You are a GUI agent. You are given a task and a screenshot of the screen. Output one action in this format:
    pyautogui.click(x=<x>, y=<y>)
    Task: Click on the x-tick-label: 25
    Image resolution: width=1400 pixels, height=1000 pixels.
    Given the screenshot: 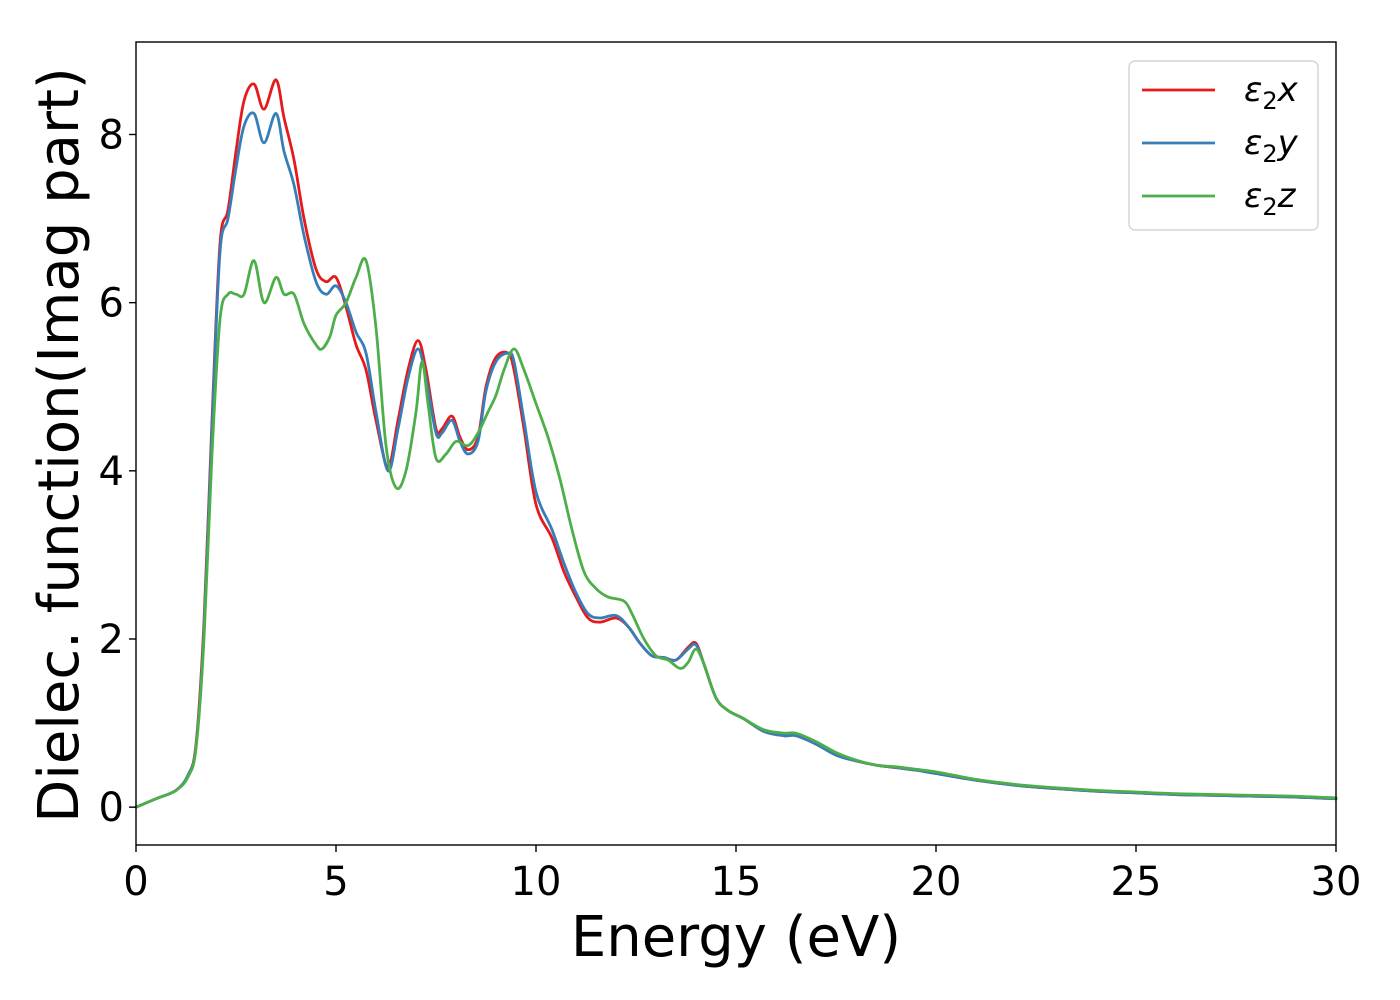 What is the action you would take?
    pyautogui.click(x=1136, y=882)
    